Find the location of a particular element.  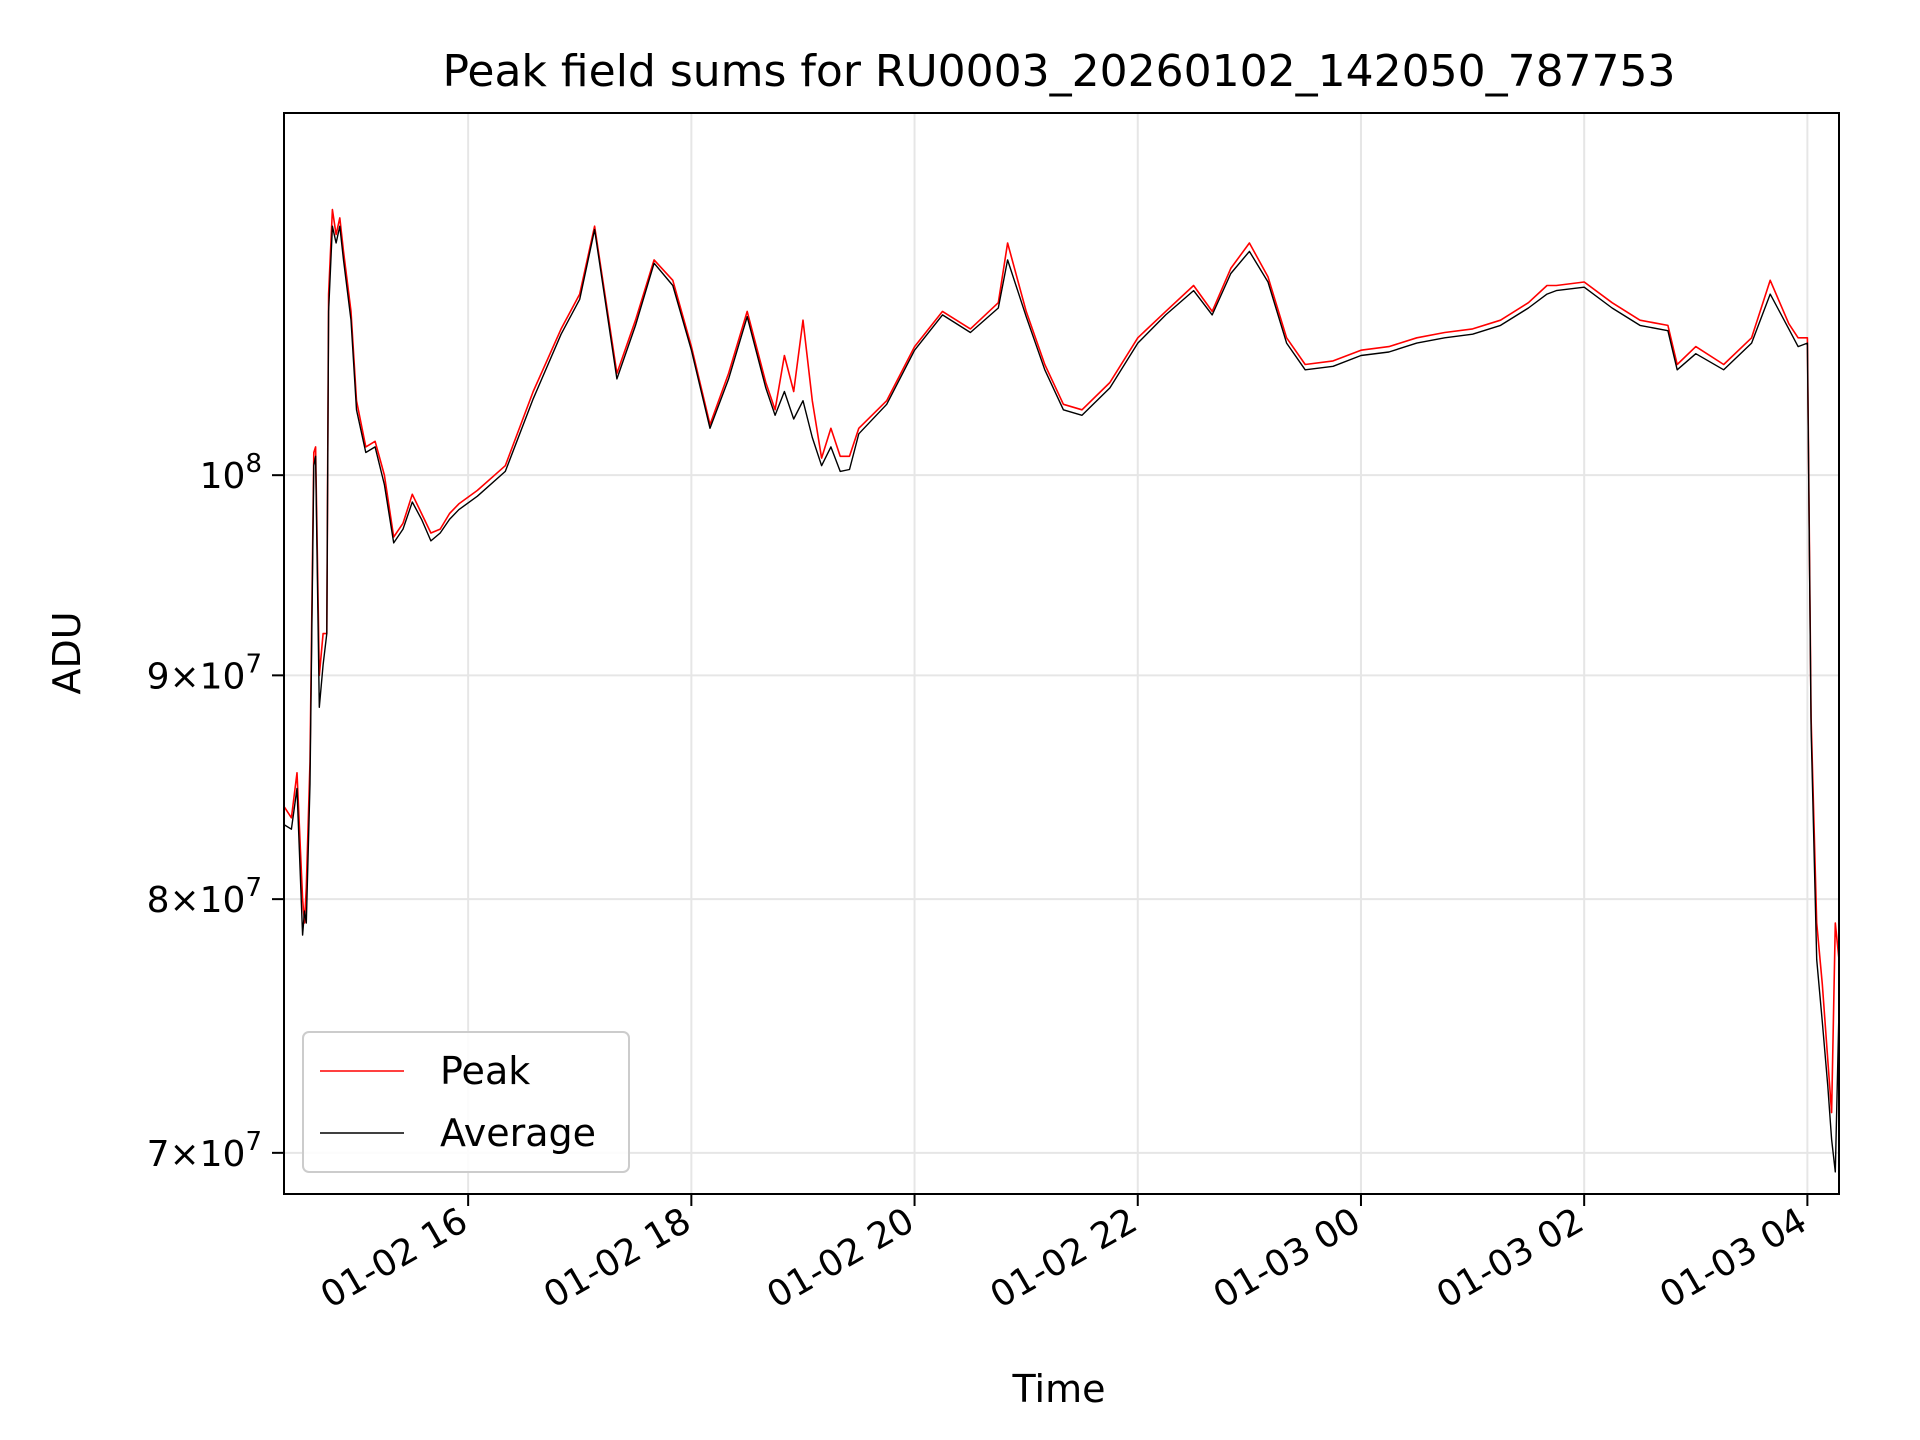

y-tick-label: 108 is located at coordinates (231, 473).